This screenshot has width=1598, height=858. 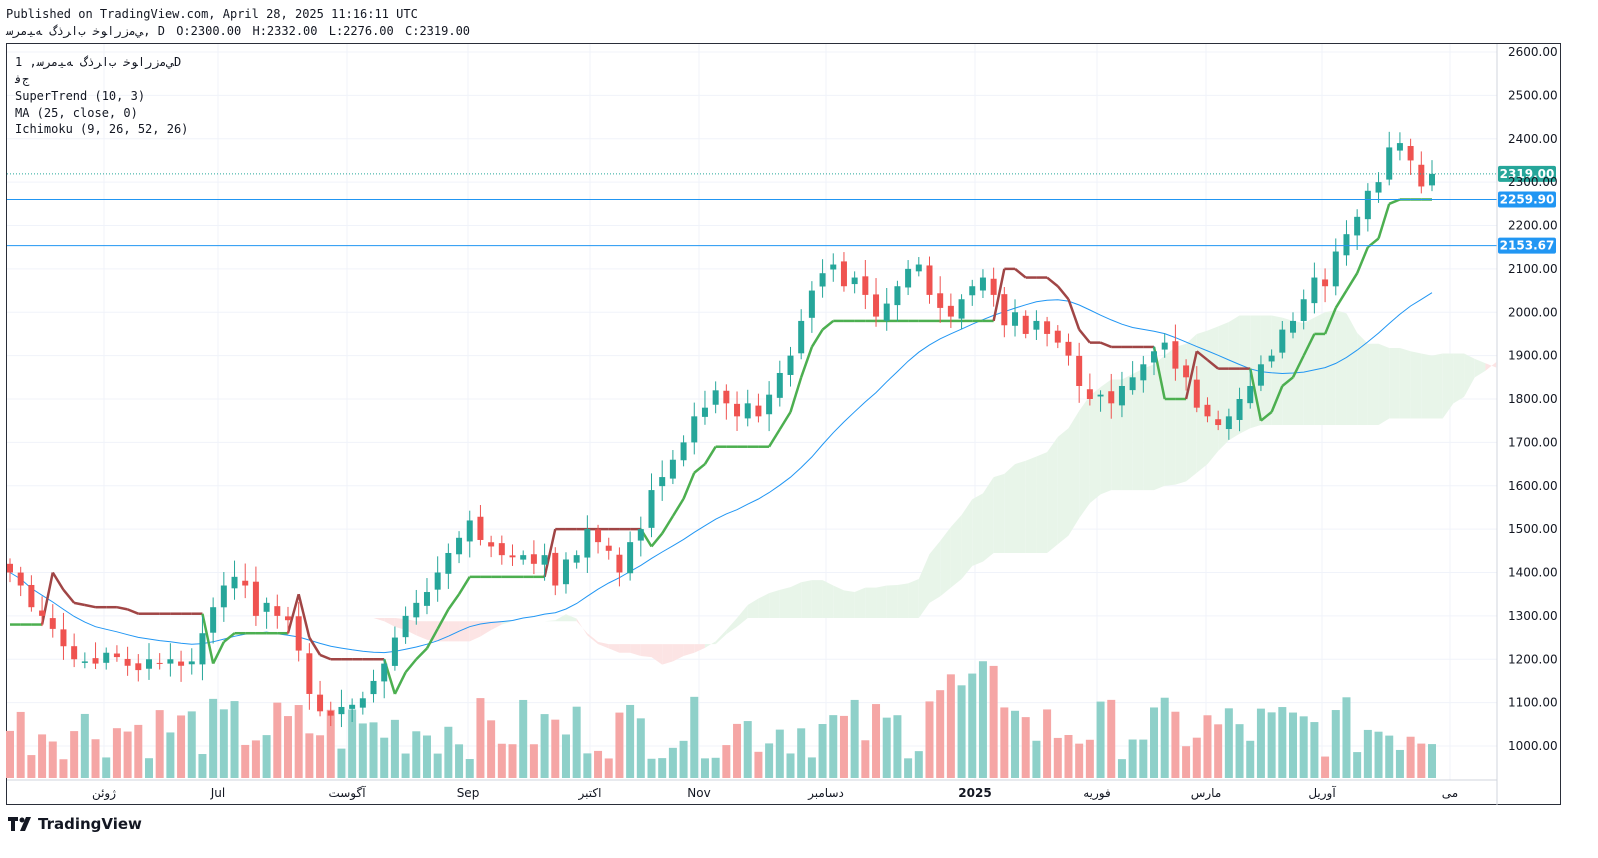 I want to click on horizontal-lines: 2319.00 2259.90 2153.67, so click(x=781, y=209).